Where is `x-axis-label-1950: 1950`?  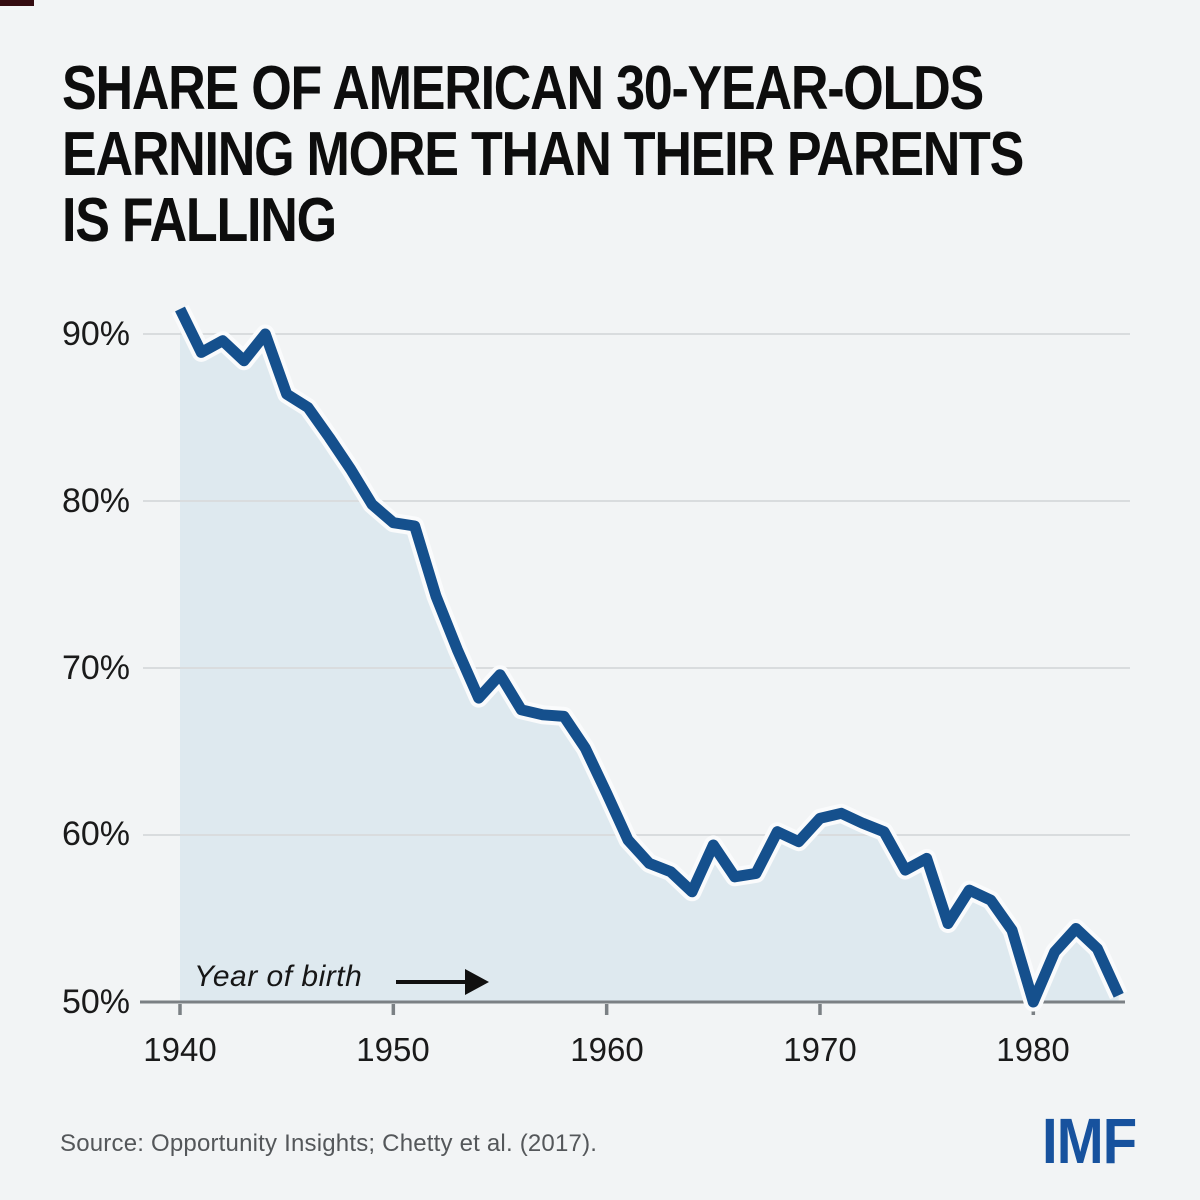 x-axis-label-1950: 1950 is located at coordinates (393, 1049).